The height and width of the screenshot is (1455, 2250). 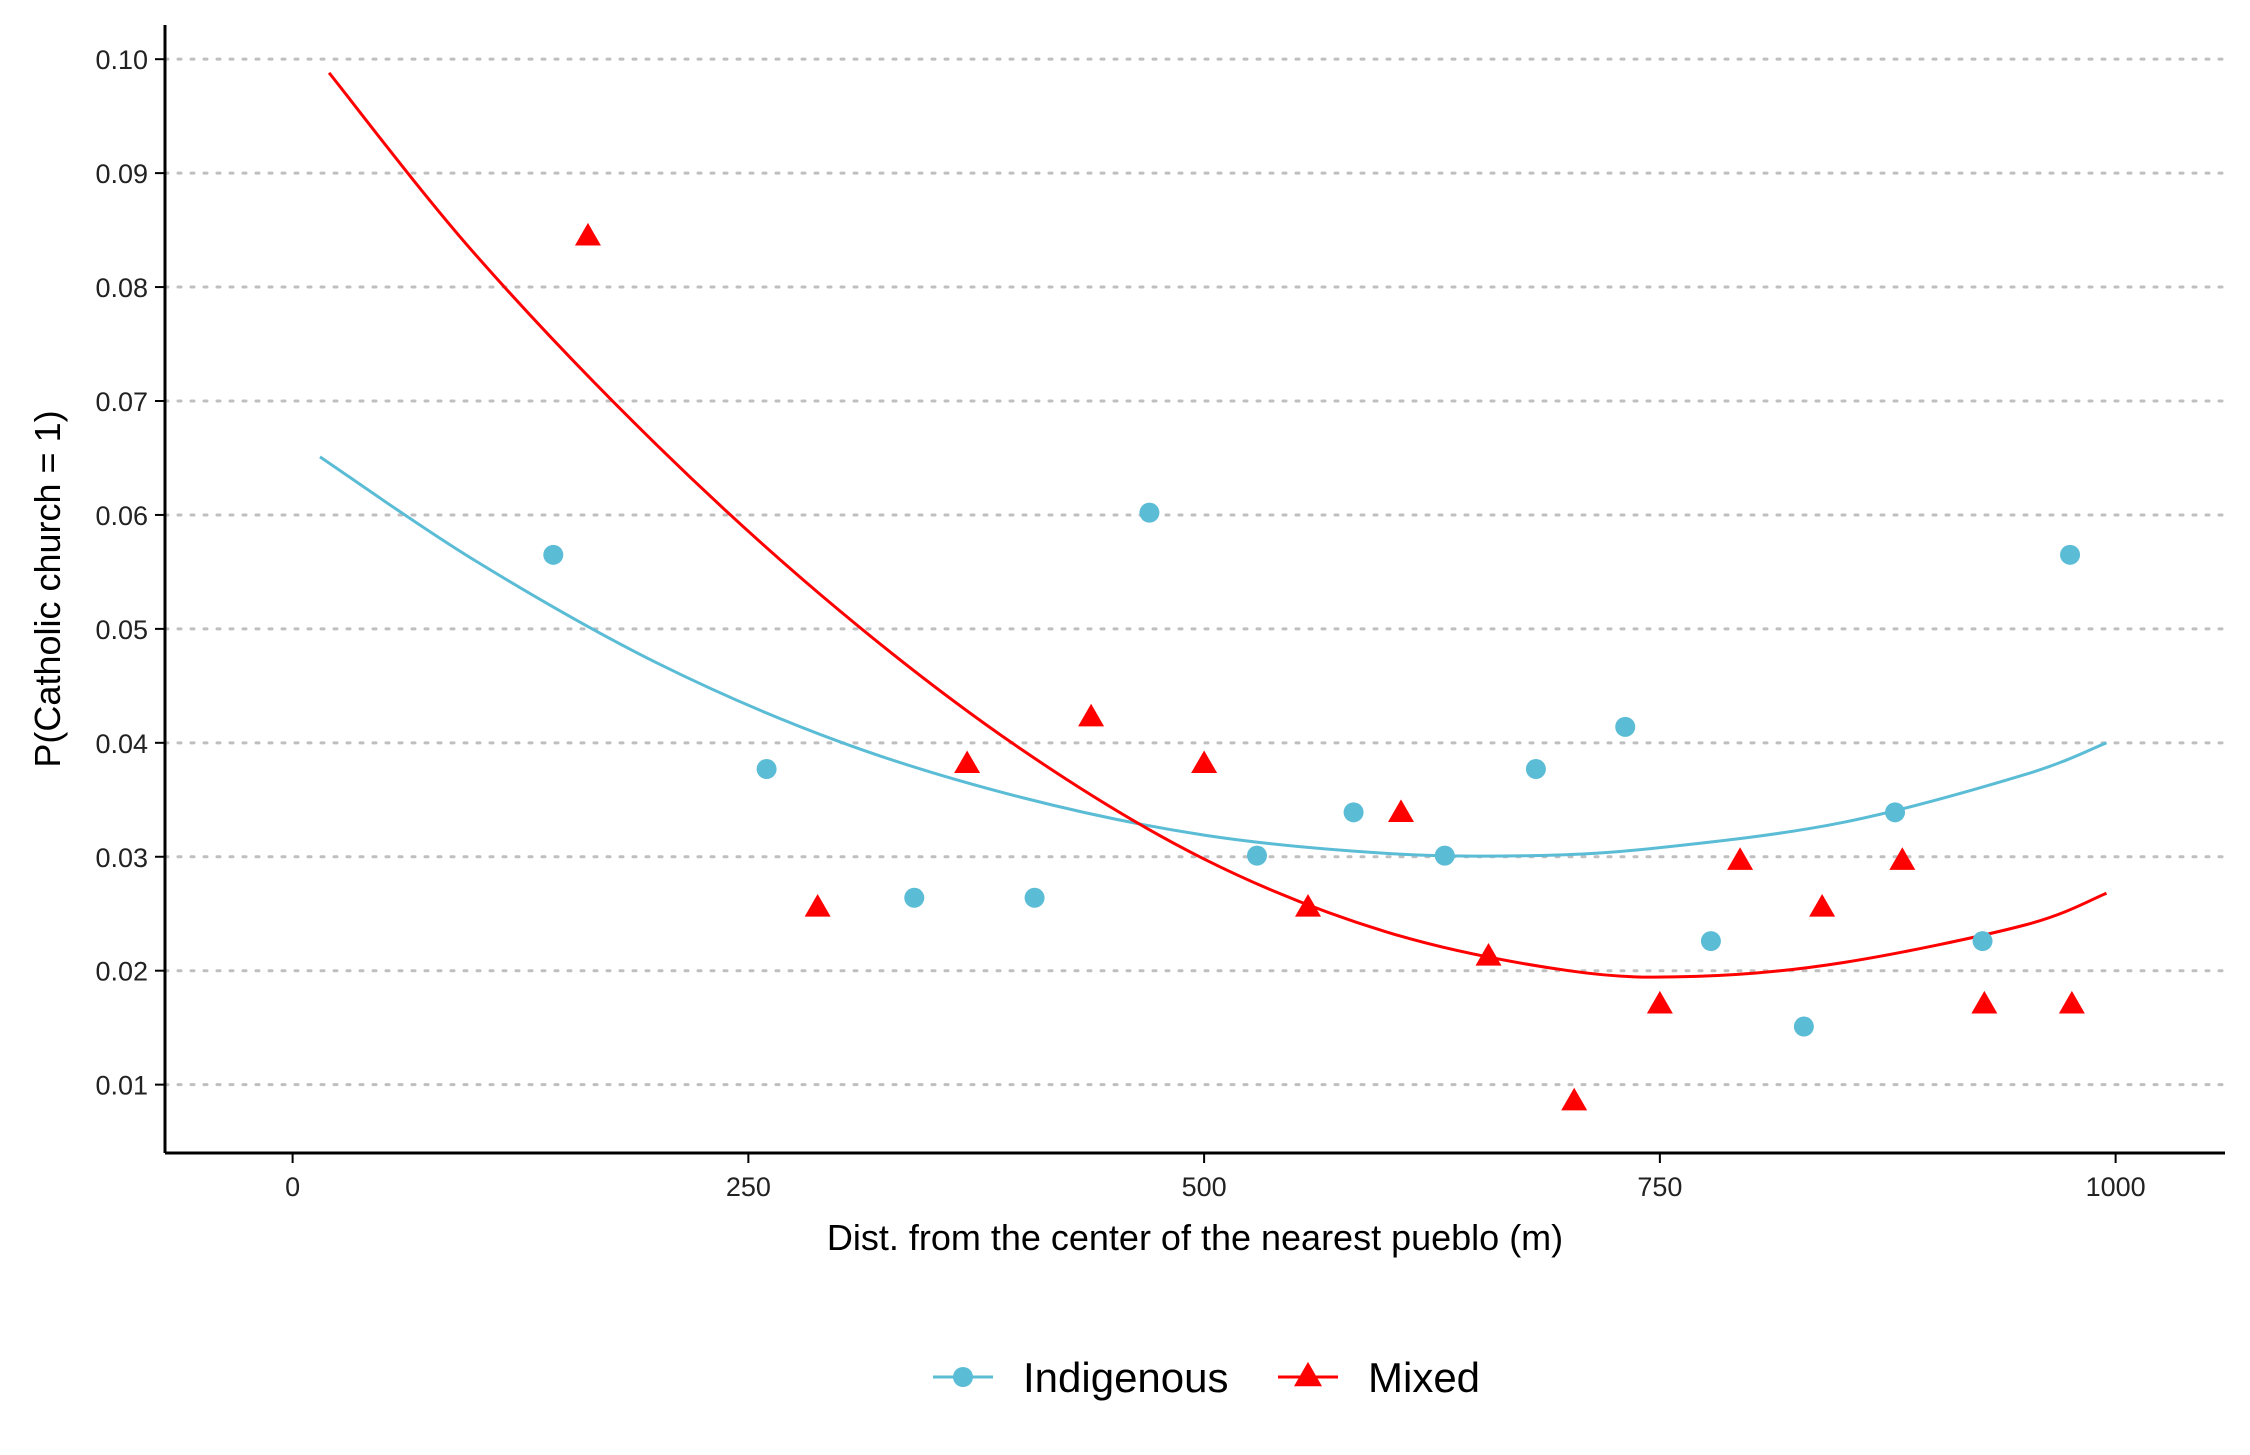 I want to click on y-tick-label: 0.04, so click(x=121, y=744).